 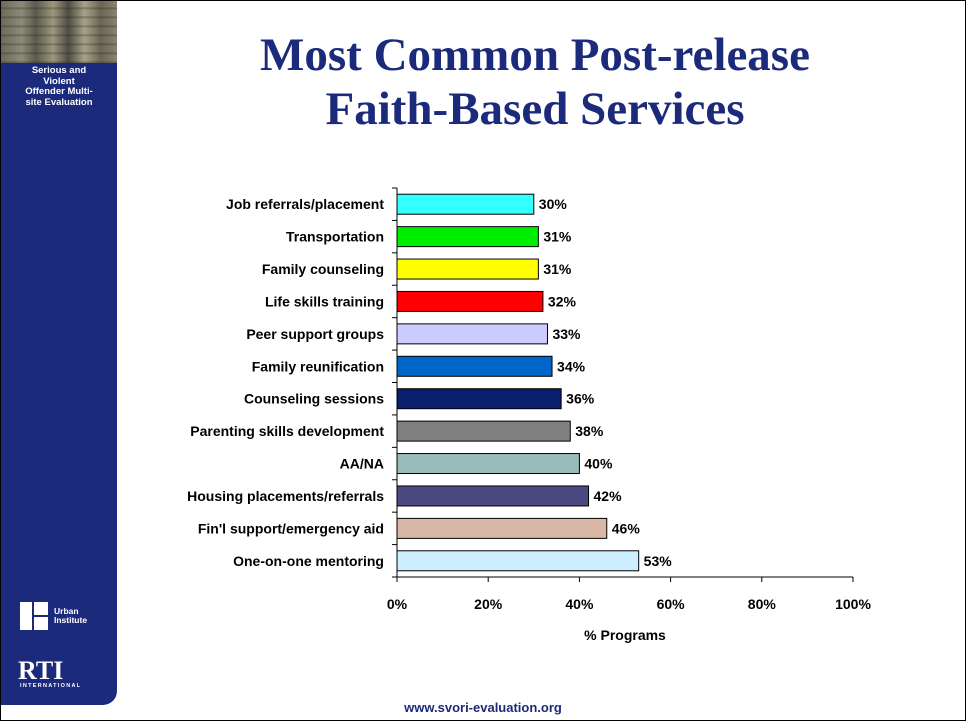 What do you see at coordinates (397, 604) in the screenshot?
I see `x-tick-label: 0%` at bounding box center [397, 604].